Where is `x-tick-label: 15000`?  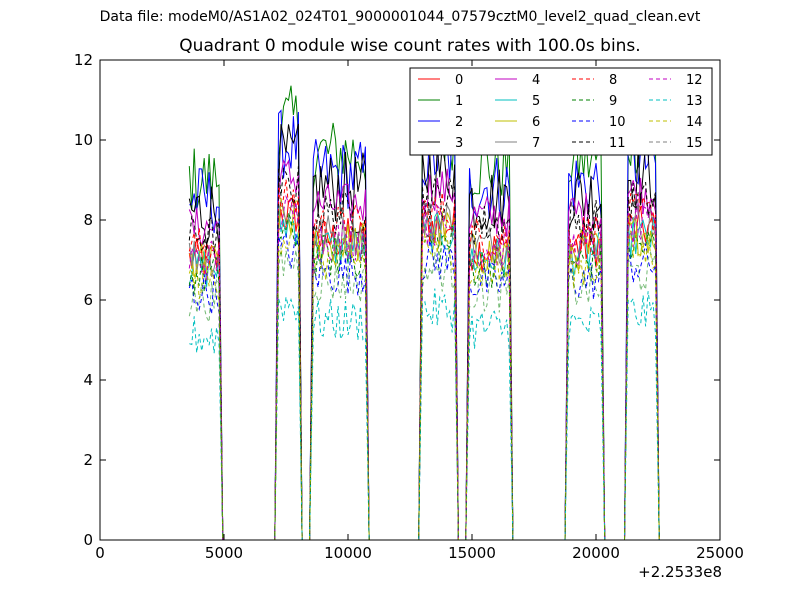
x-tick-label: 15000 is located at coordinates (472, 553).